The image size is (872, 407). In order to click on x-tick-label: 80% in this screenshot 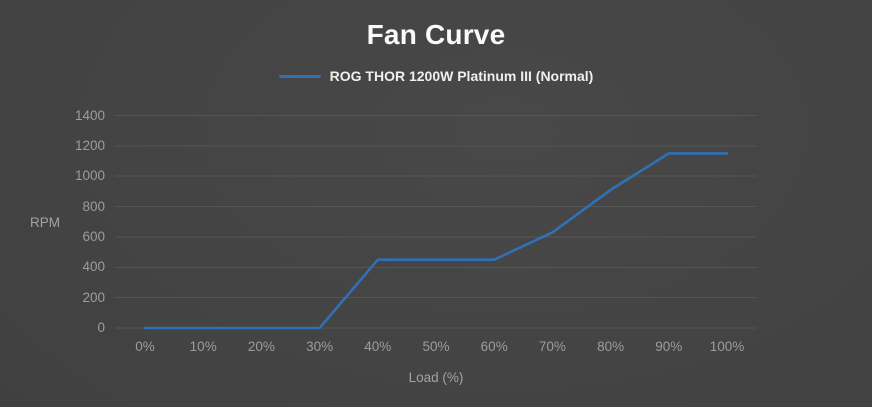, I will do `click(611, 346)`.